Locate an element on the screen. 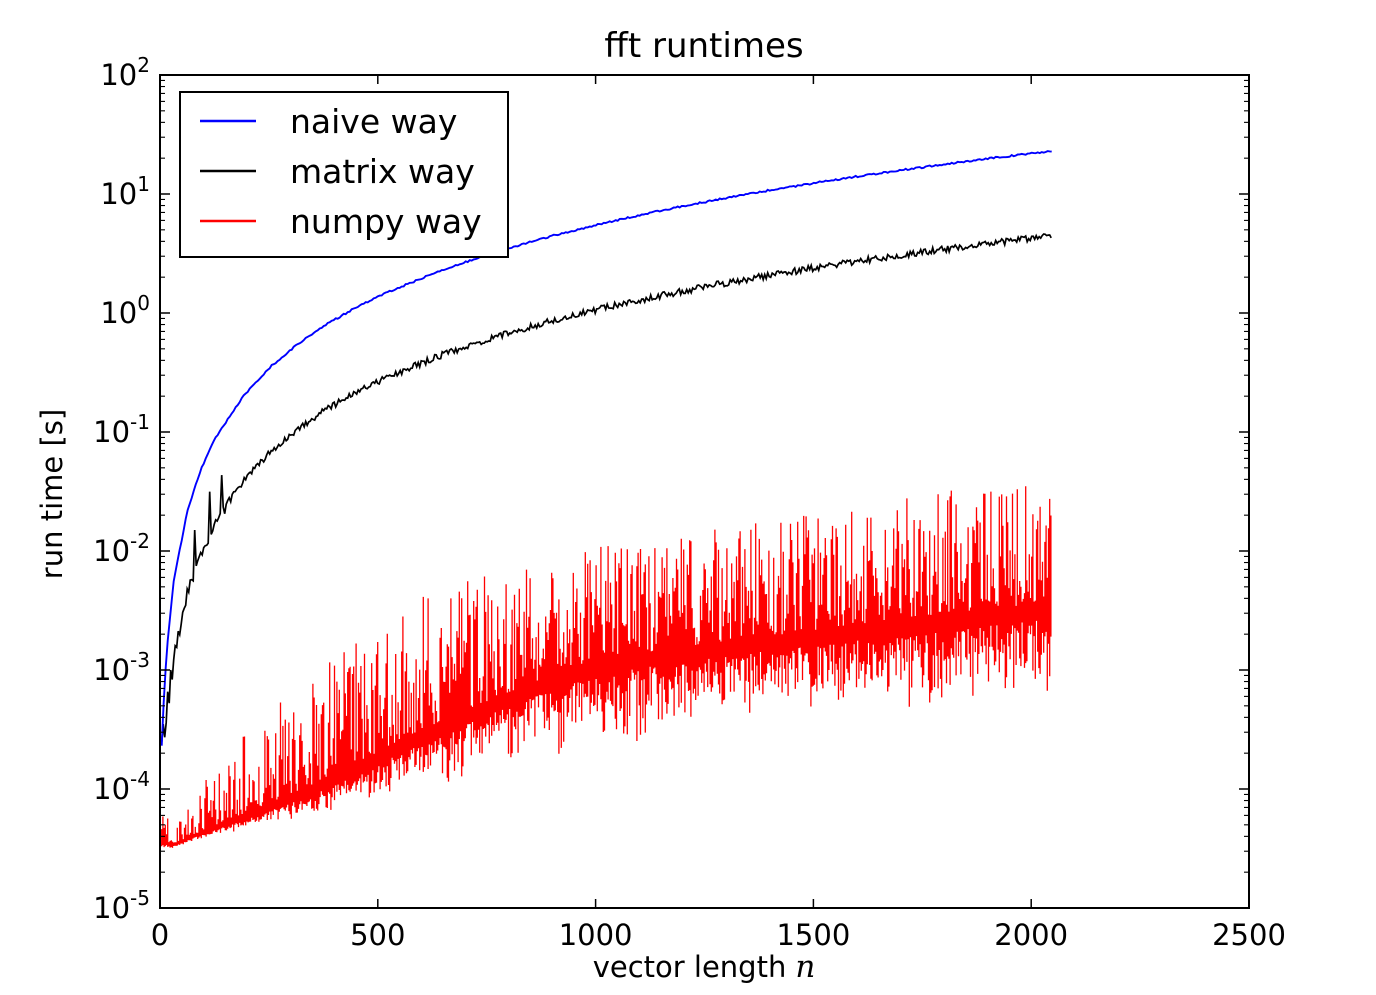 This screenshot has height=995, width=1376. y-tick-label: 10⁻⁴ is located at coordinates (121, 786).